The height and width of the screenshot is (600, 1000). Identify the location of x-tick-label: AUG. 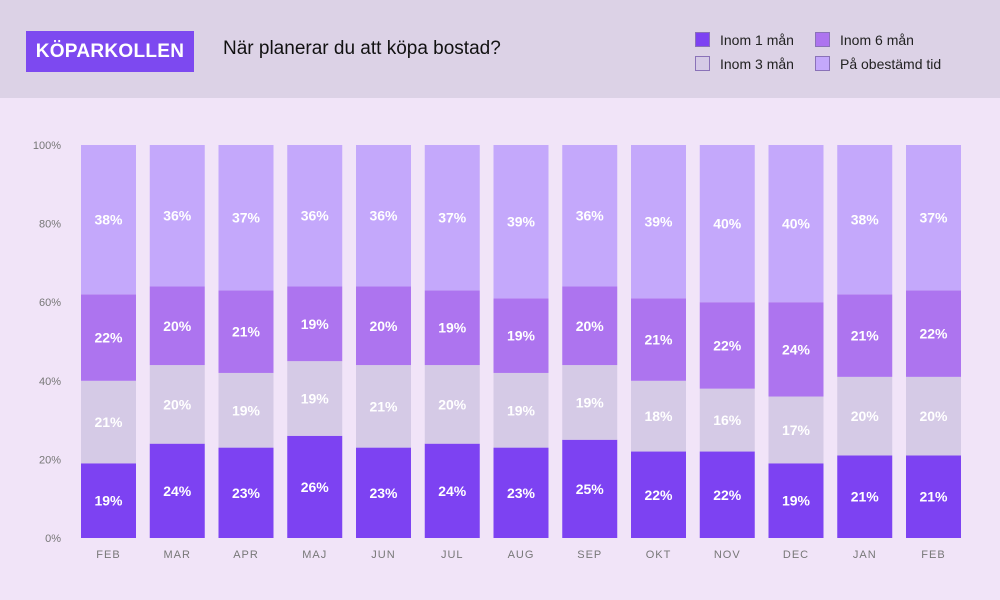
(521, 555).